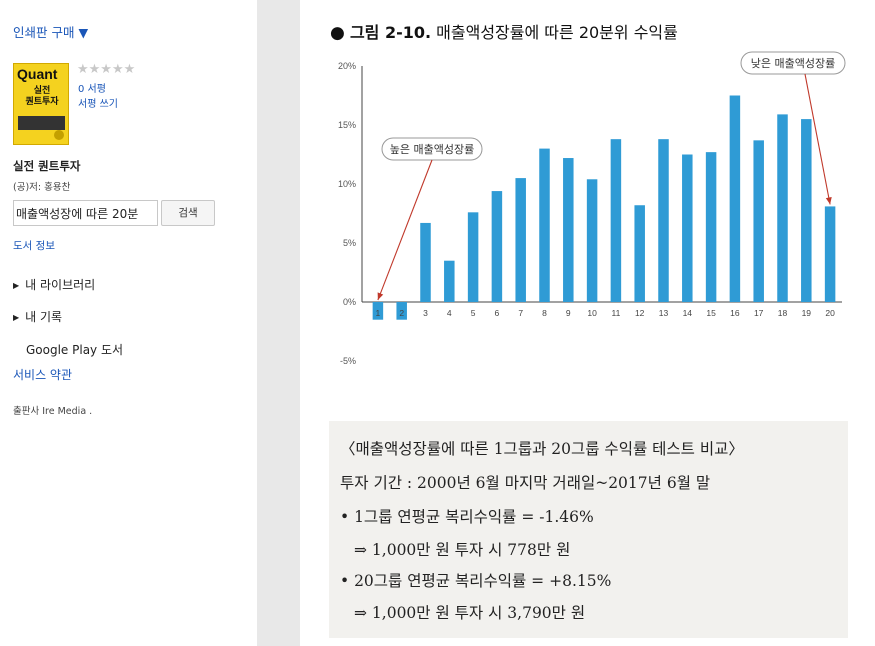 This screenshot has width=875, height=646. What do you see at coordinates (188, 213) in the screenshot?
I see `search-button: 검색` at bounding box center [188, 213].